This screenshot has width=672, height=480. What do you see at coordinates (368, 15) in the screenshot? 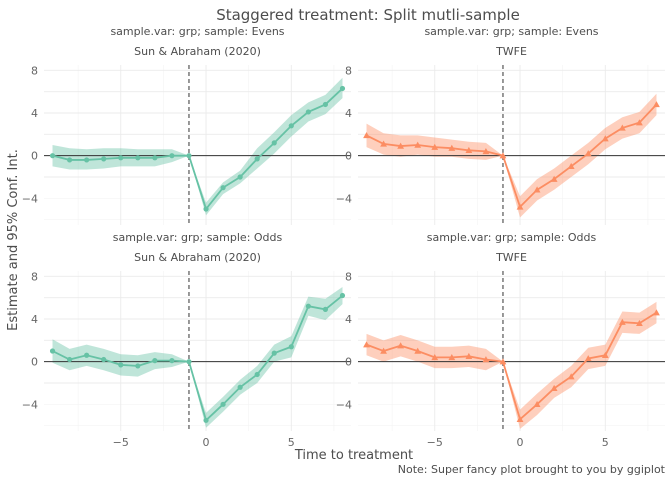
I see `figure-title: Staggered treatment: Split mutli-sample` at bounding box center [368, 15].